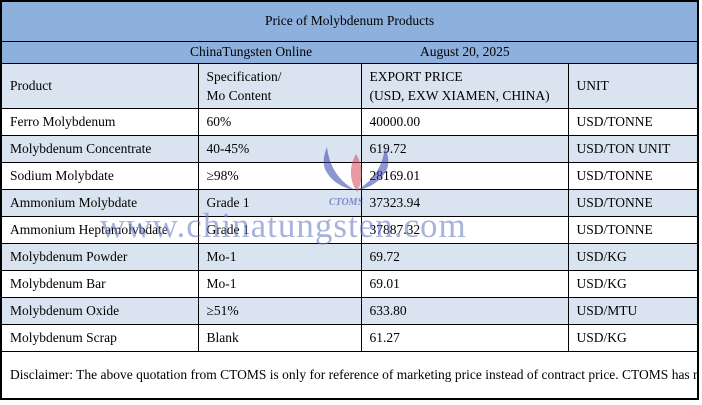 This screenshot has height=405, width=702. I want to click on product-cell: Ammonium Molybdate, so click(99, 202).